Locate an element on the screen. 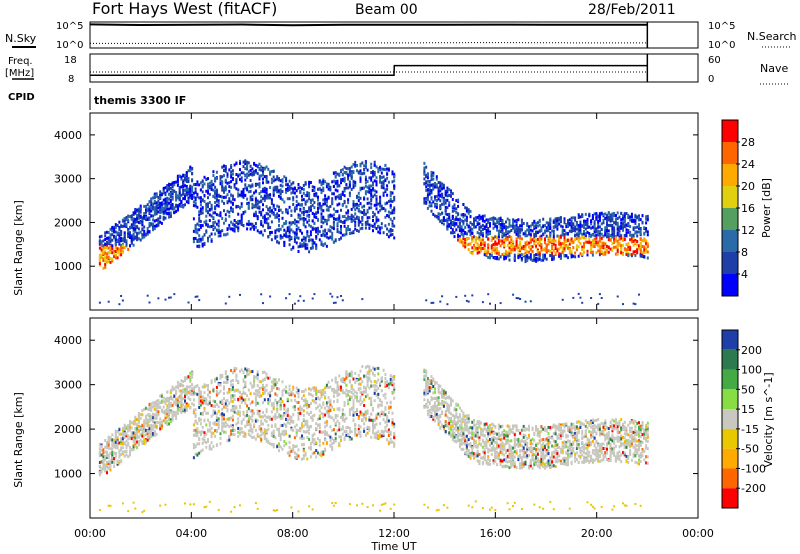  nsky-series is located at coordinates (369, 35).